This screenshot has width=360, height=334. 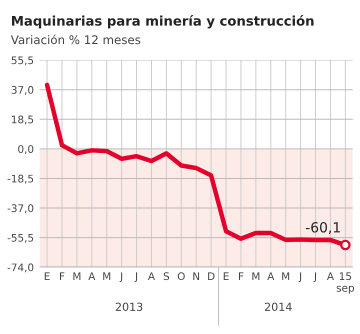 I want to click on annotation: -60,1, so click(x=323, y=228).